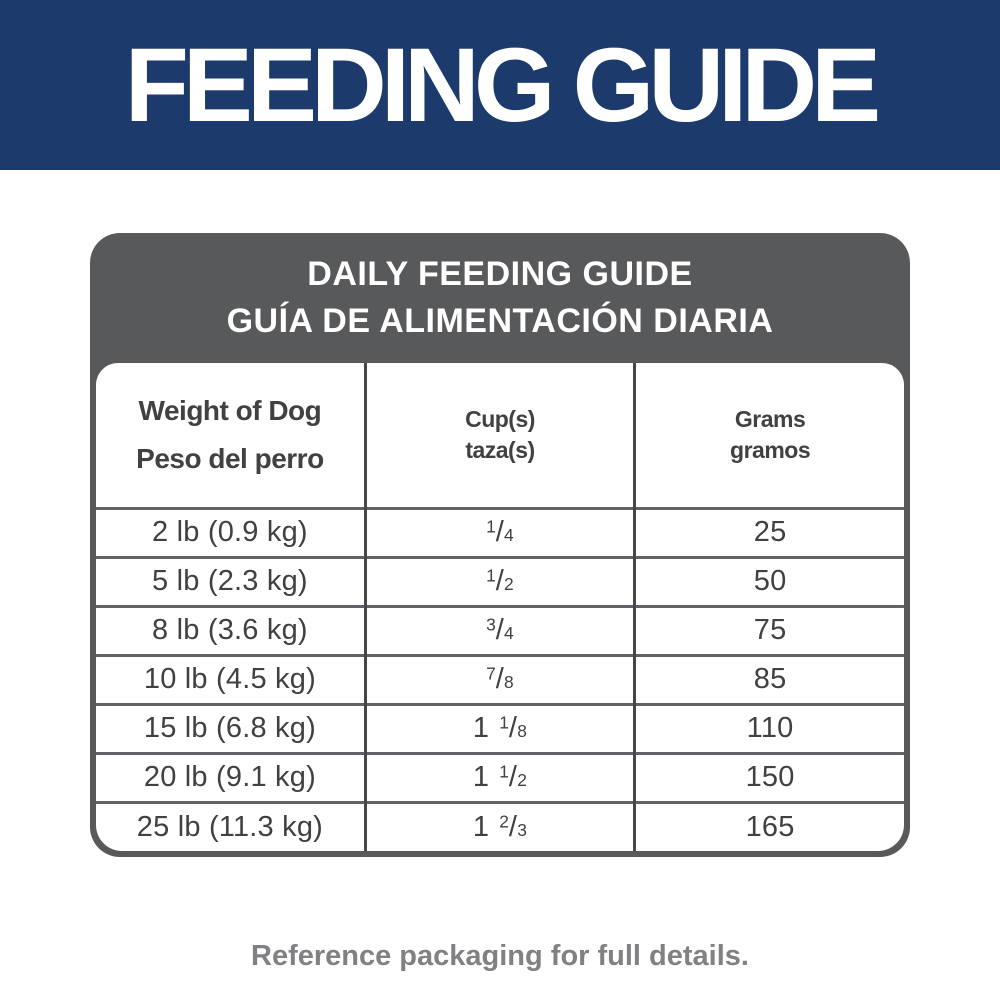  What do you see at coordinates (491, 673) in the screenshot?
I see `fraction-numerator: 7` at bounding box center [491, 673].